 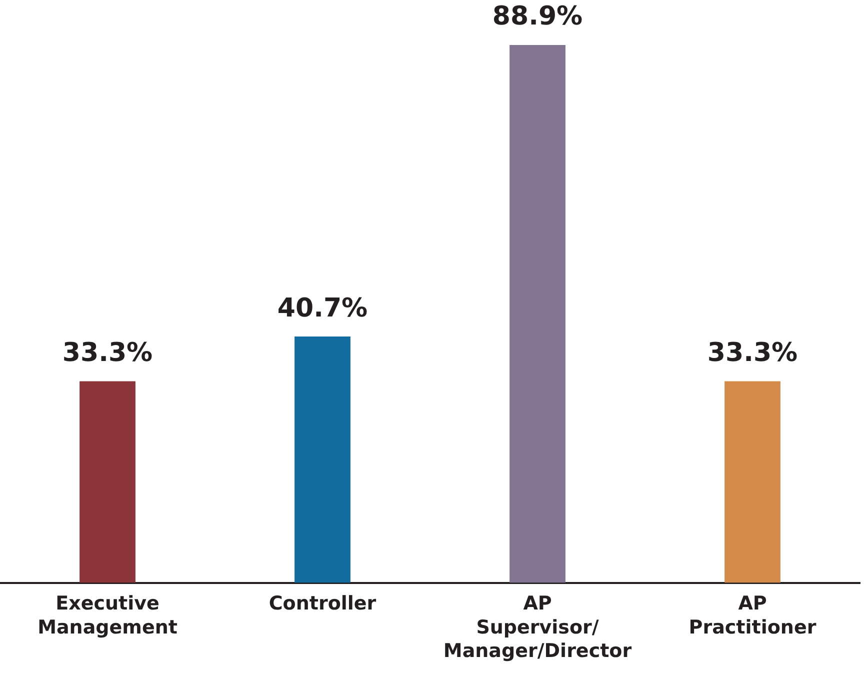 What do you see at coordinates (537, 627) in the screenshot?
I see `x-tick-label: AP Supervisor/Manager/Director` at bounding box center [537, 627].